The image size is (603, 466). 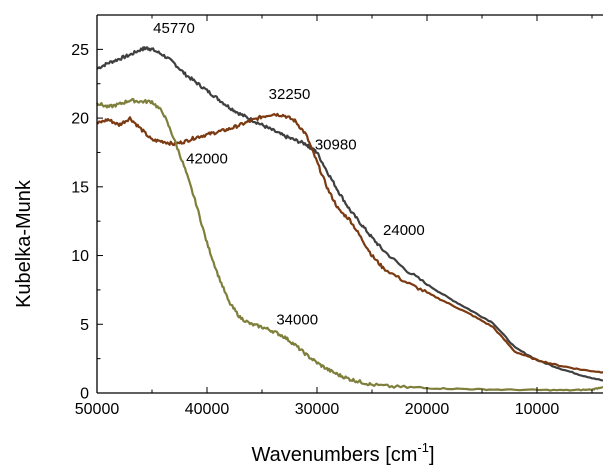 I want to click on peak-annotation: 42000, so click(x=207, y=158).